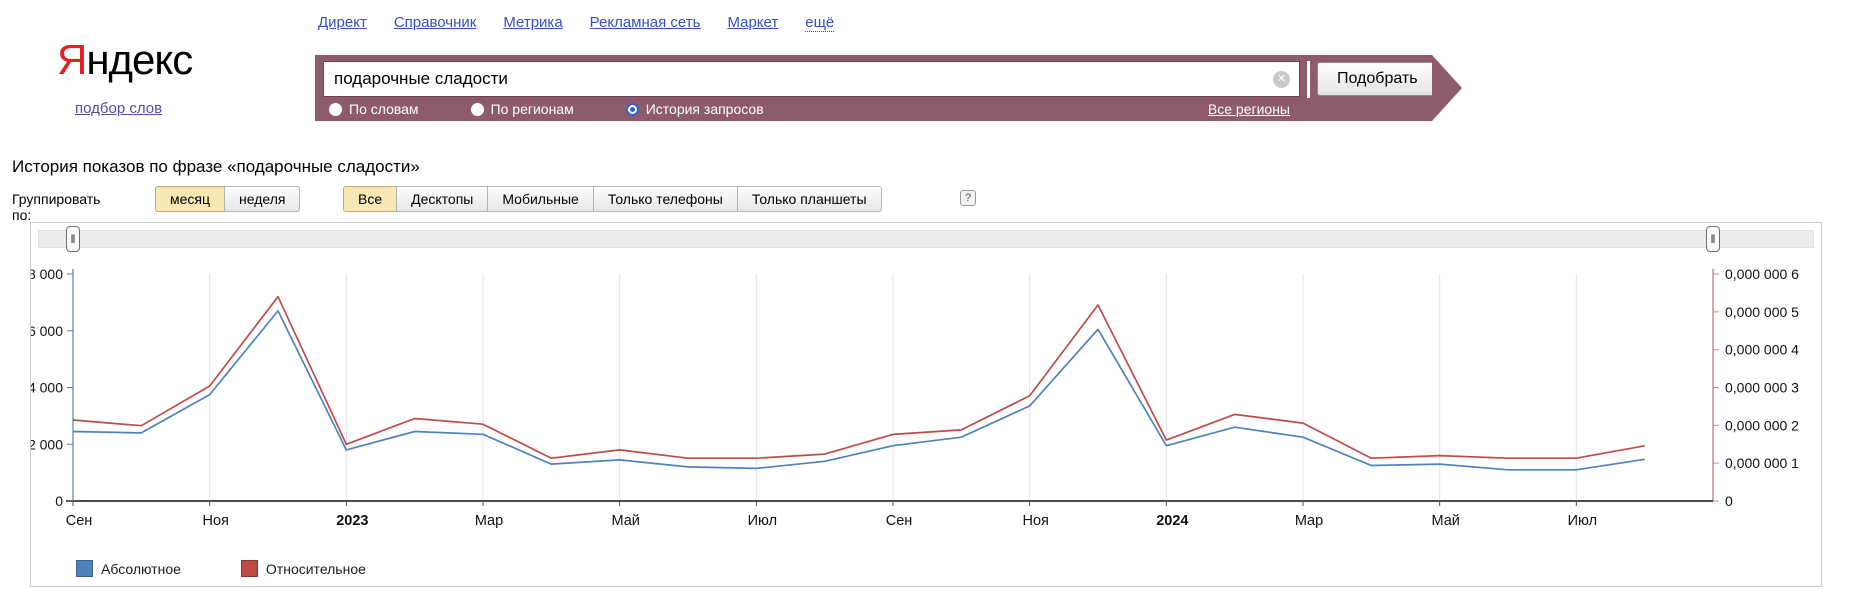 The width and height of the screenshot is (1852, 589). What do you see at coordinates (119, 108) in the screenshot?
I see `wordstat-link: подбор слов` at bounding box center [119, 108].